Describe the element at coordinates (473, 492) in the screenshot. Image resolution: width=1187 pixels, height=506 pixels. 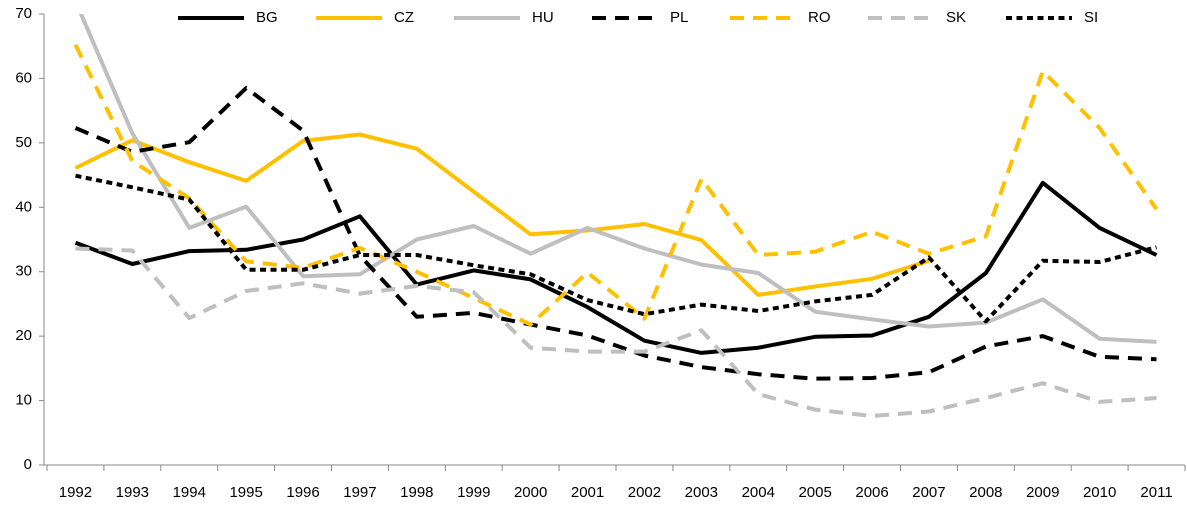
I see `x-tick-label: 1999` at that location.